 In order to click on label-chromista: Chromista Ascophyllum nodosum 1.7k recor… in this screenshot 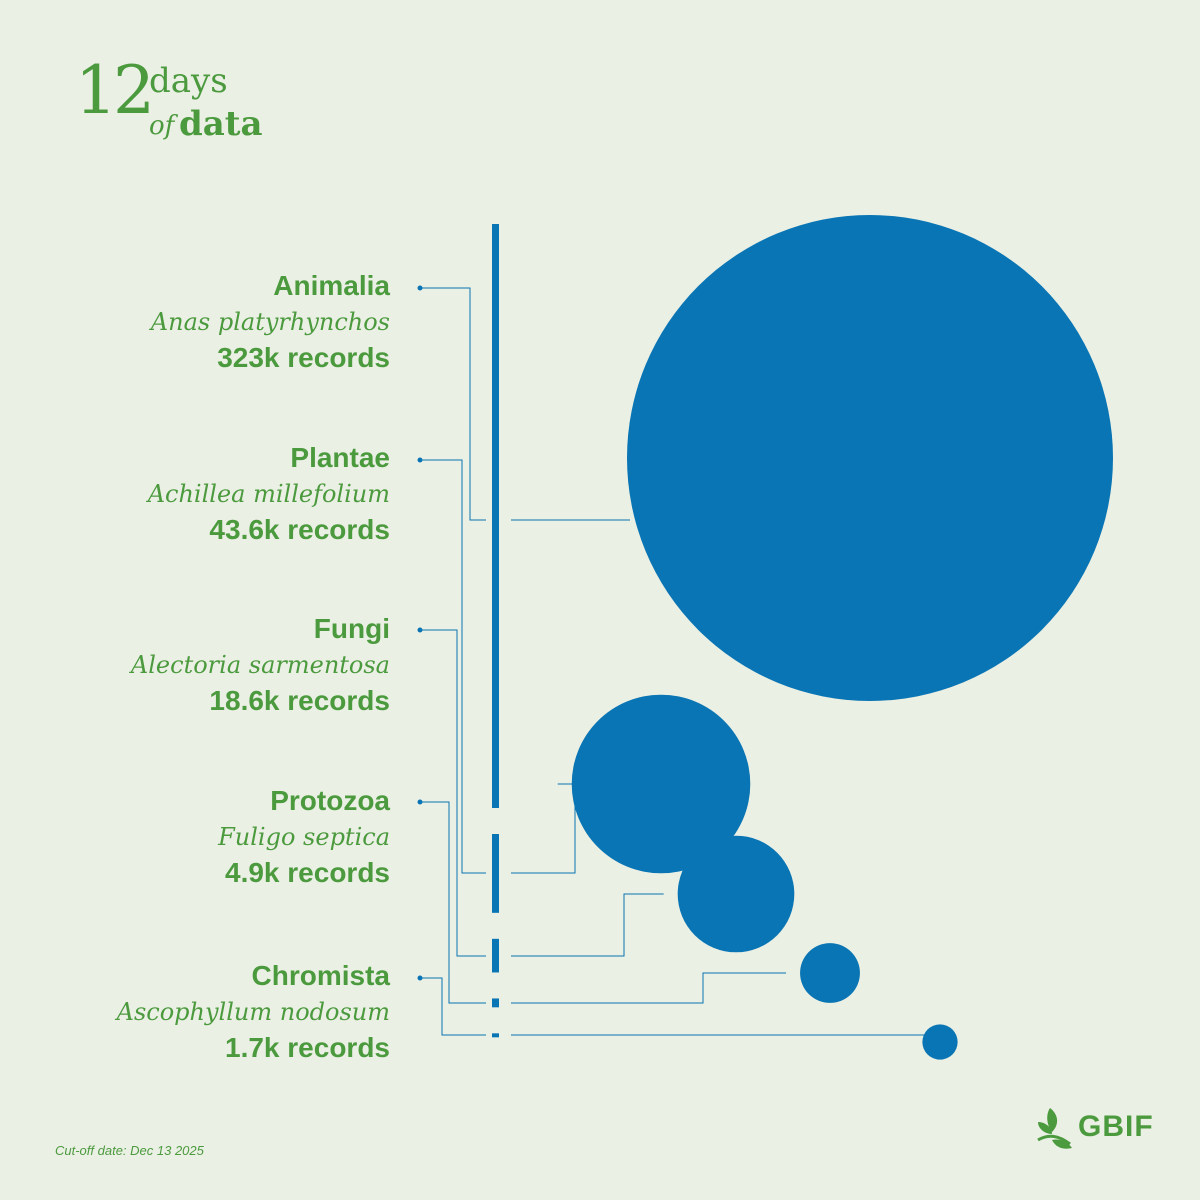, I will do `click(210, 1012)`.